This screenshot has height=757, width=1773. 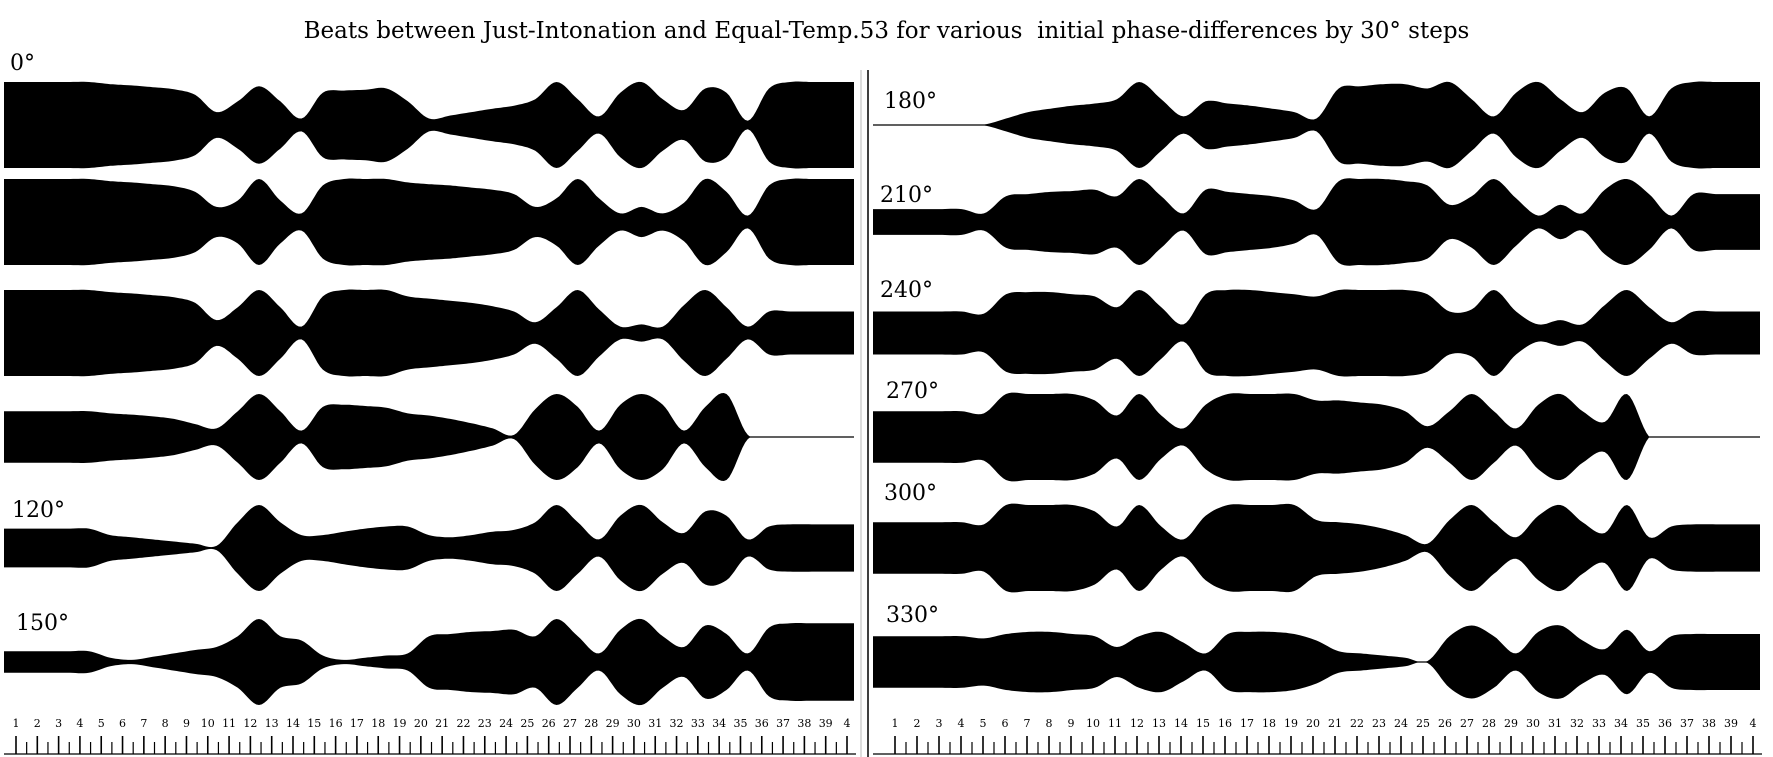 What do you see at coordinates (910, 101) in the screenshot?
I see `phase-label-180: 180°` at bounding box center [910, 101].